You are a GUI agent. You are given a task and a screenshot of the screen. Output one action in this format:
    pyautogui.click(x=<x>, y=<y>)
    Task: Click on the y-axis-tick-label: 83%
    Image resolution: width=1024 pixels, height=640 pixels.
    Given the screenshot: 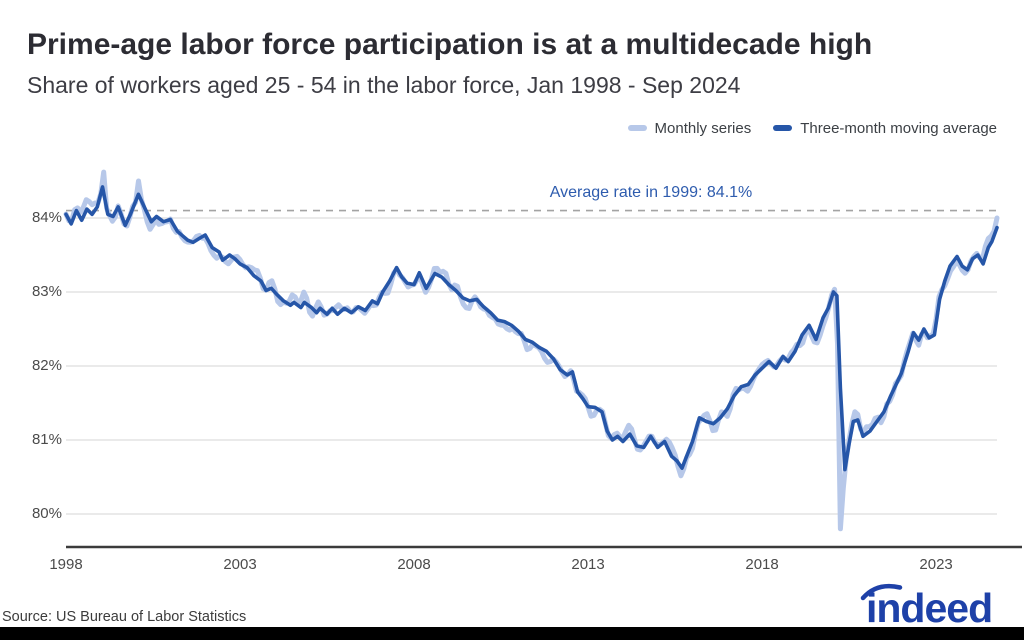 What is the action you would take?
    pyautogui.click(x=46, y=291)
    